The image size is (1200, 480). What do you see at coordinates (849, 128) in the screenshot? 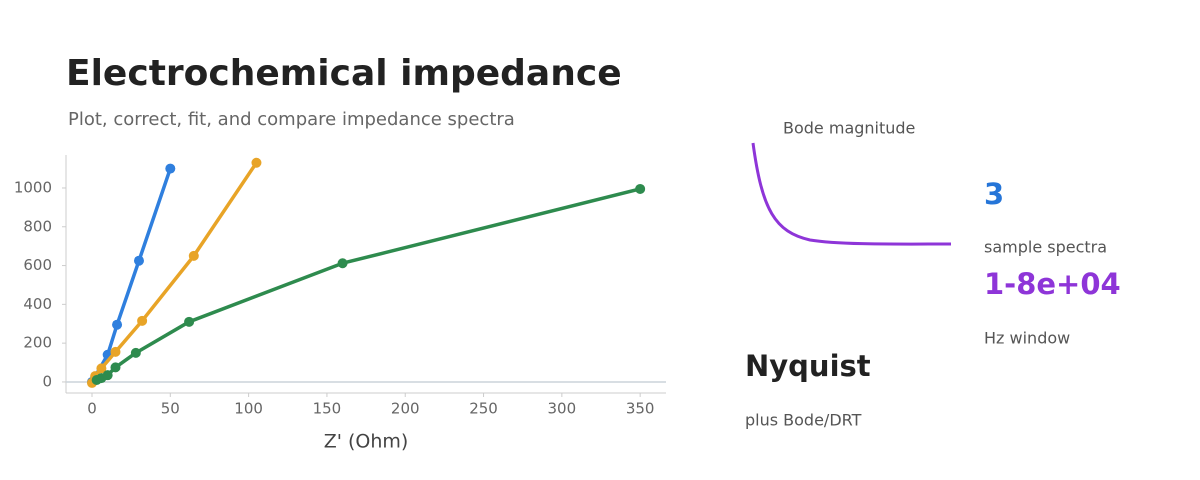
I see `bode-label: Bode magnitude` at bounding box center [849, 128].